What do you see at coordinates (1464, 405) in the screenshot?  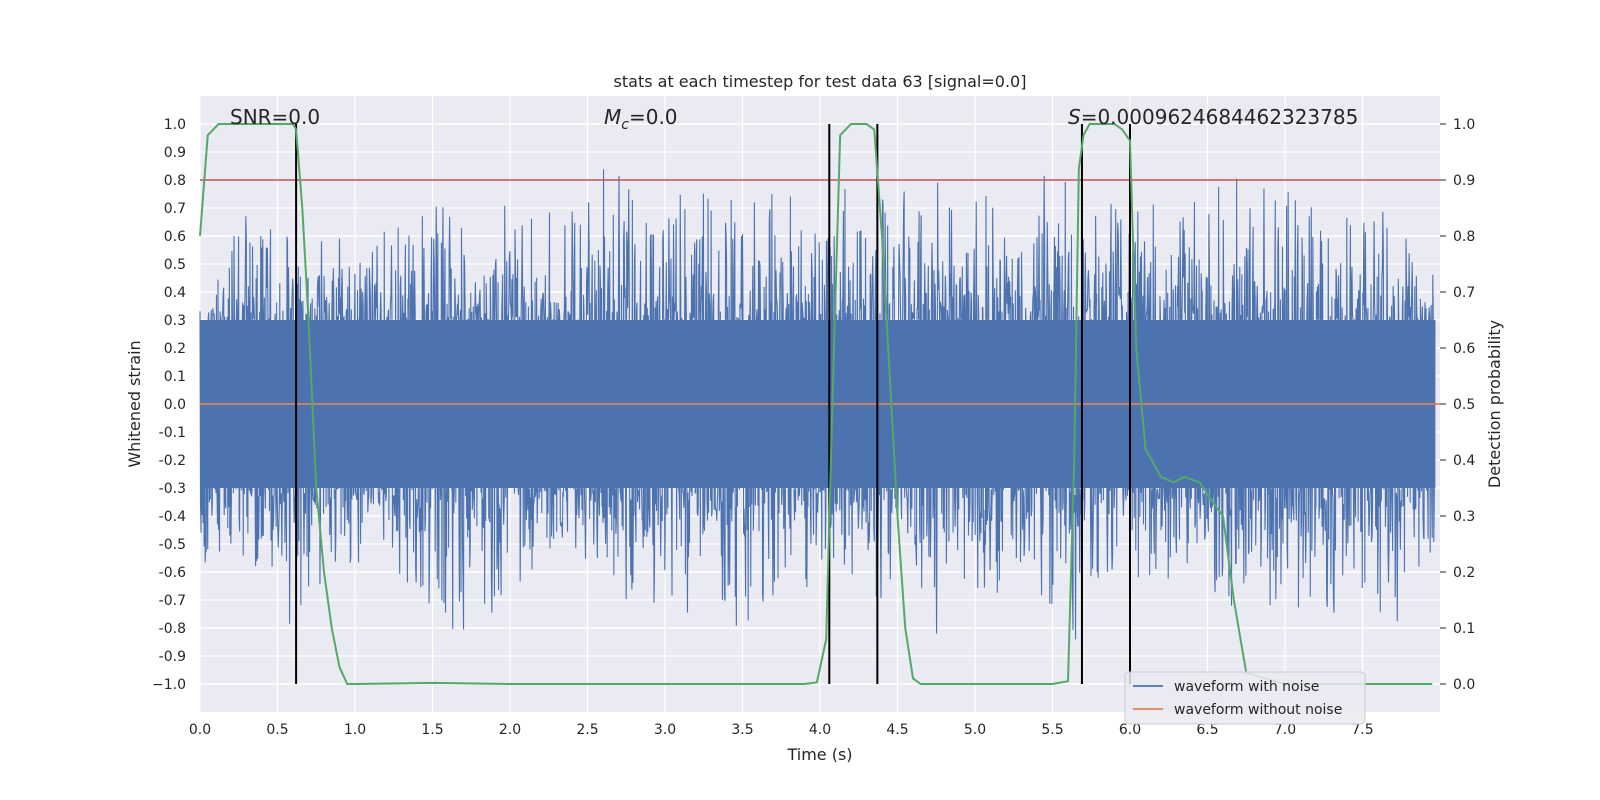 I see `y2-tick-label: 0.5` at bounding box center [1464, 405].